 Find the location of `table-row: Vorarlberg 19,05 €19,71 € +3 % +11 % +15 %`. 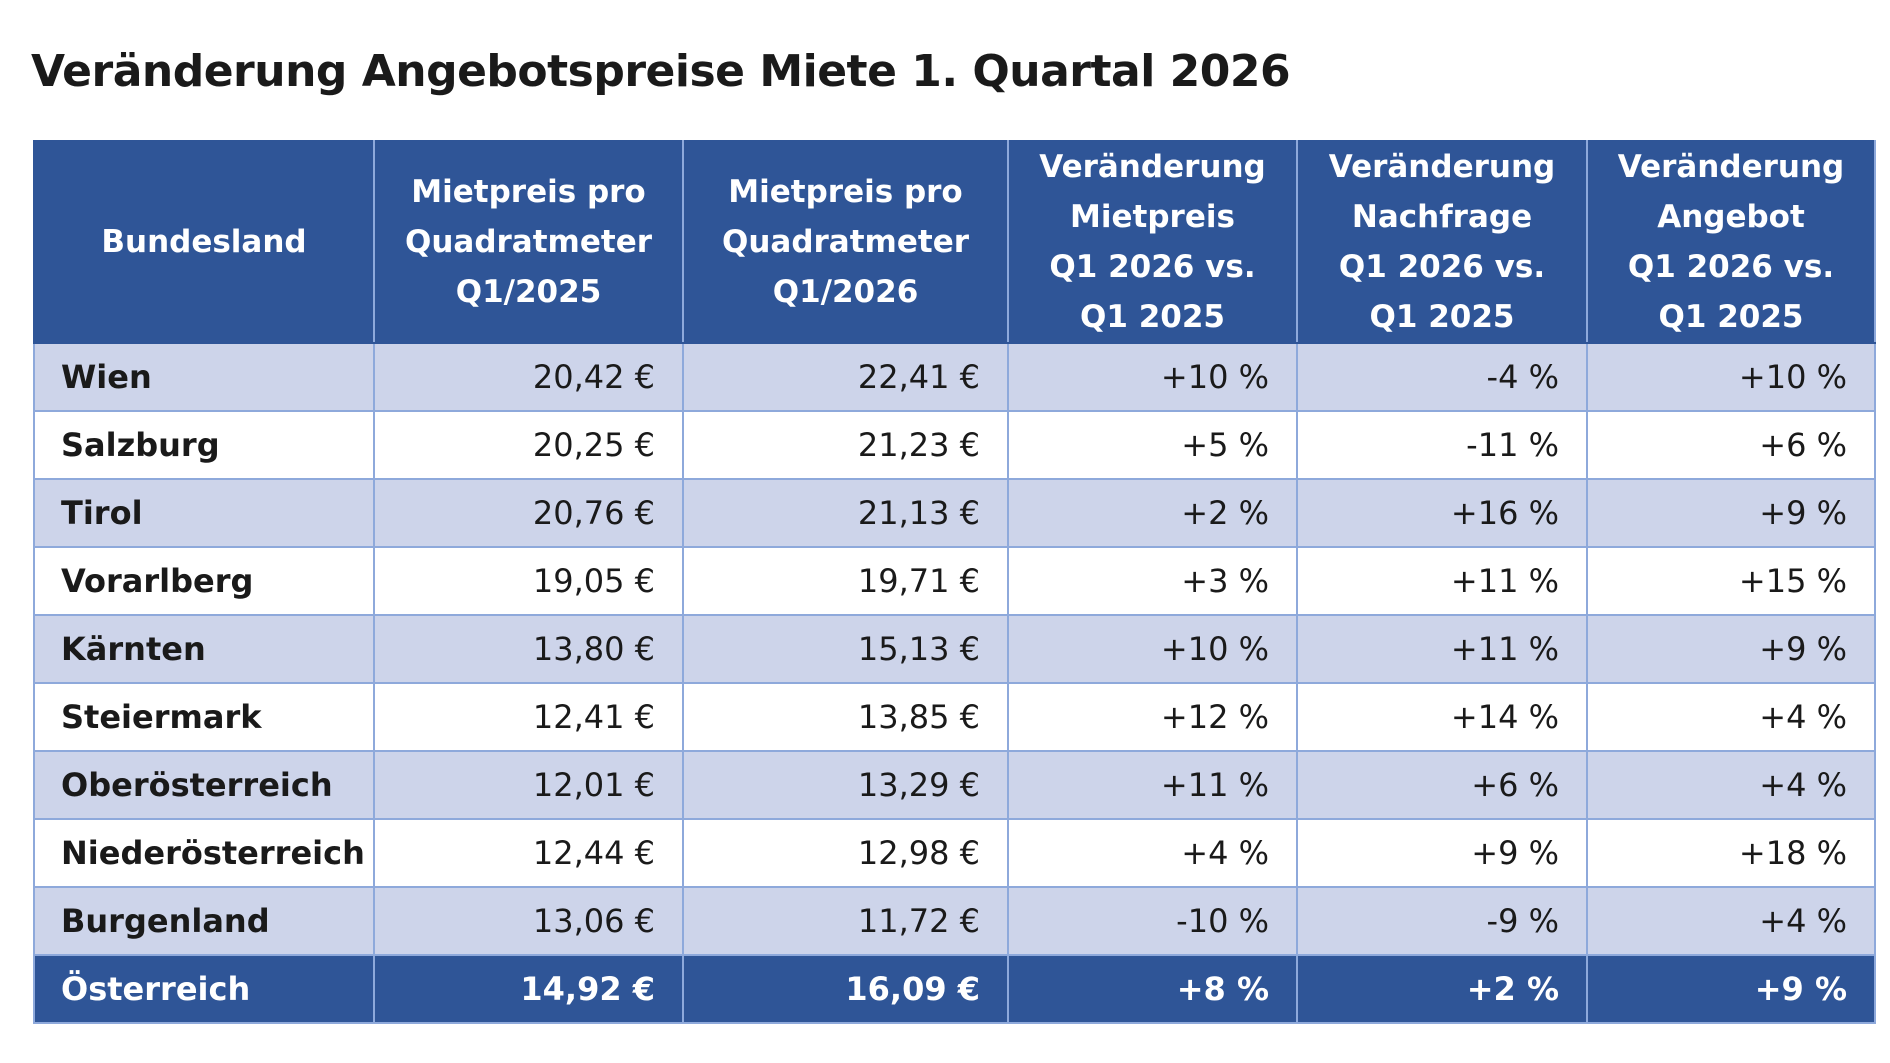

table-row: Vorarlberg 19,05 €19,71 € +3 % +11 % +15 % is located at coordinates (954, 581).